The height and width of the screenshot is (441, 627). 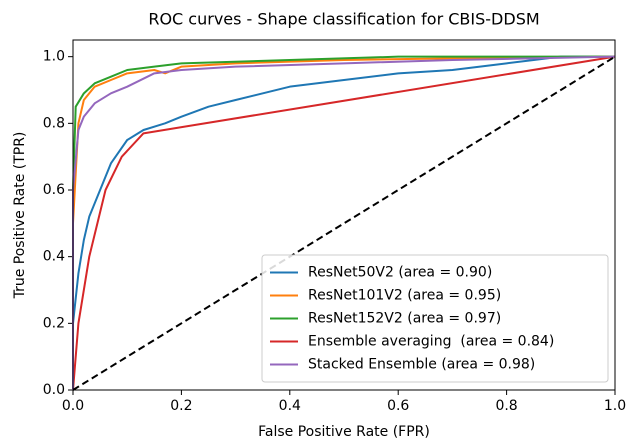 What do you see at coordinates (54, 390) in the screenshot?
I see `y-tick-label: 0.0` at bounding box center [54, 390].